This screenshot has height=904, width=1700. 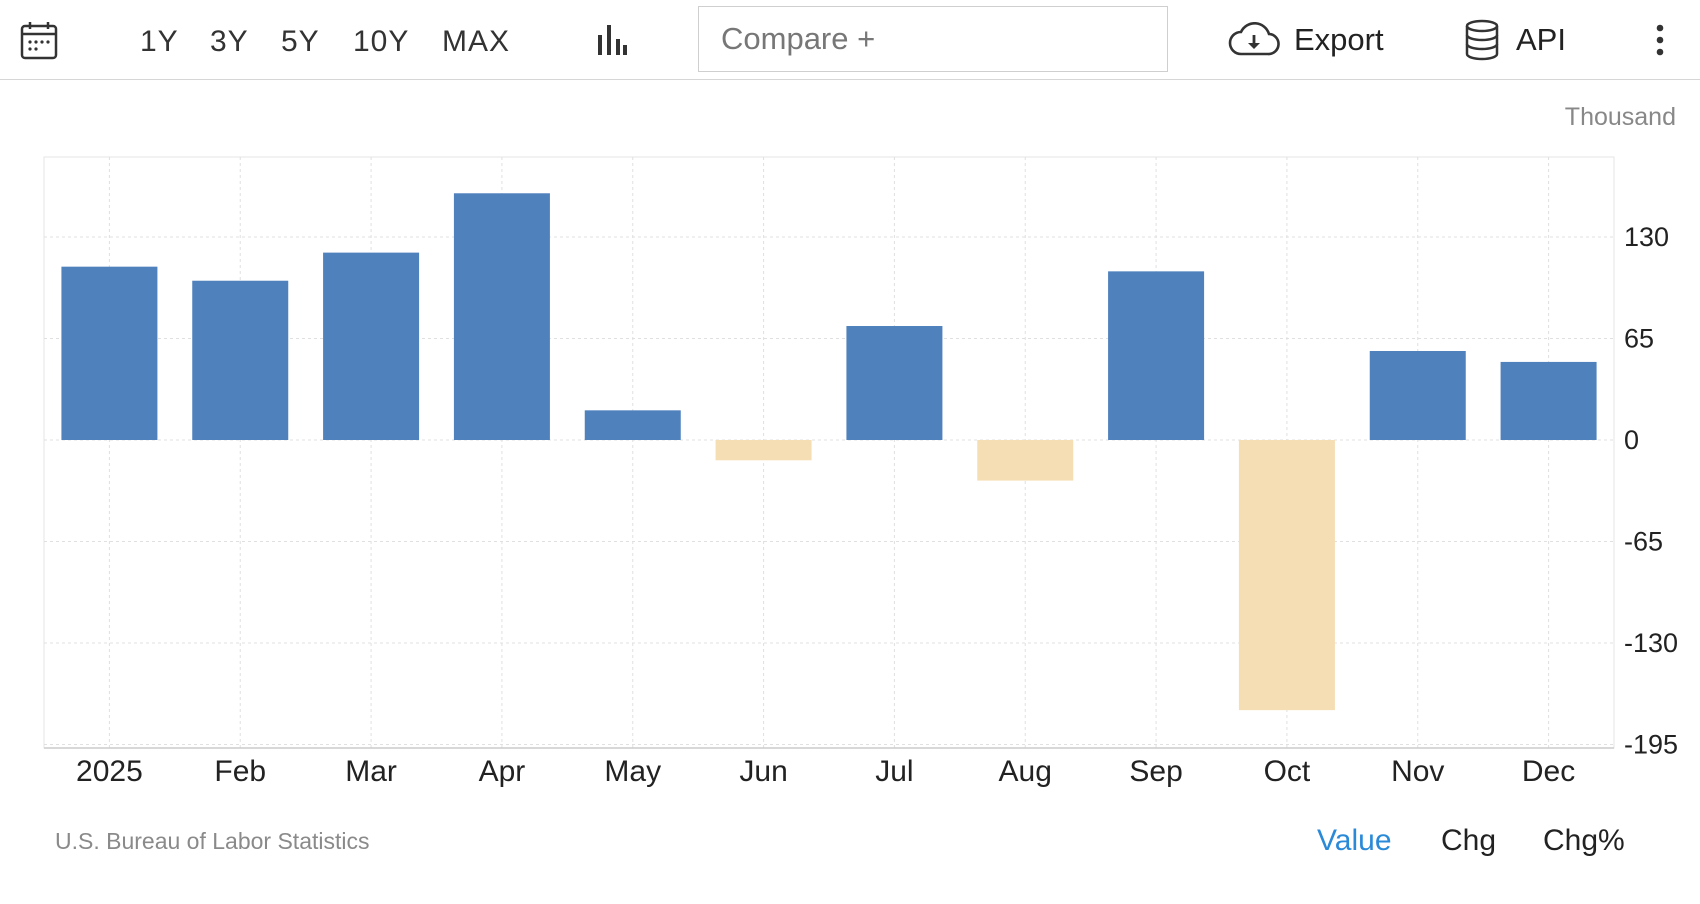 What do you see at coordinates (1469, 840) in the screenshot?
I see `view-chg-button: Chg` at bounding box center [1469, 840].